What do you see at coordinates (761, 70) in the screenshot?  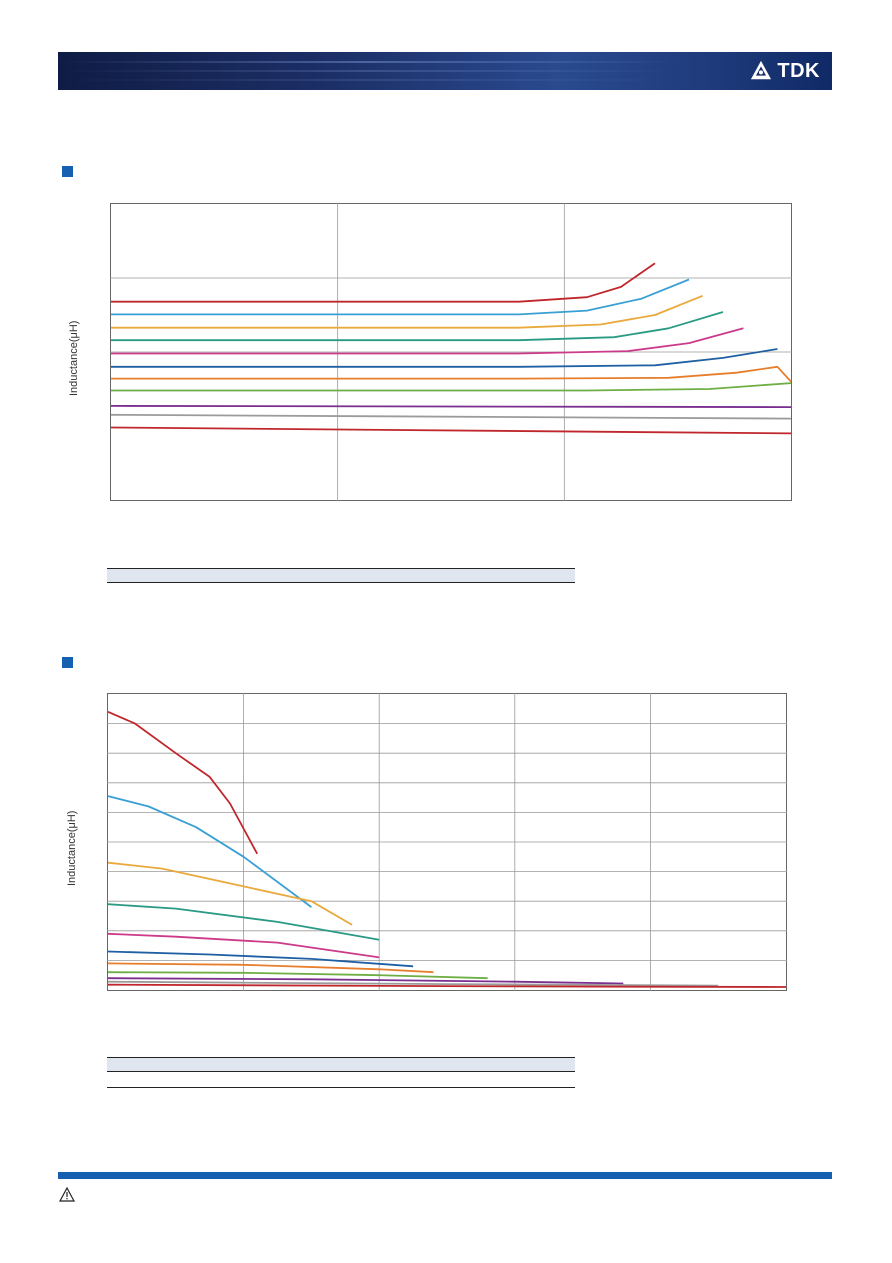 I see `tdk-logo-icon` at bounding box center [761, 70].